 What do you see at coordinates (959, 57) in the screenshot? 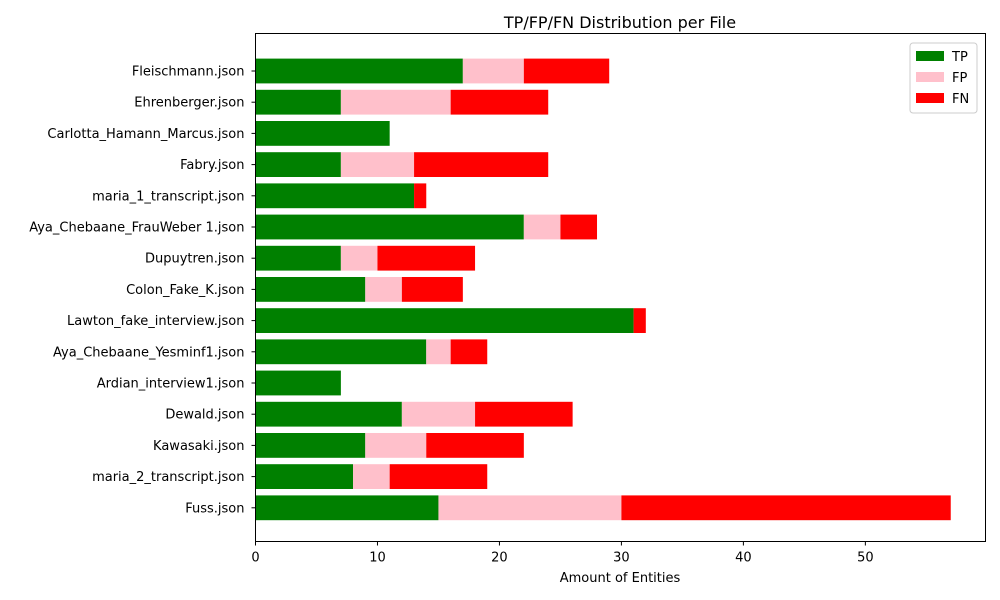
I see `legend-label-tp: TP` at bounding box center [959, 57].